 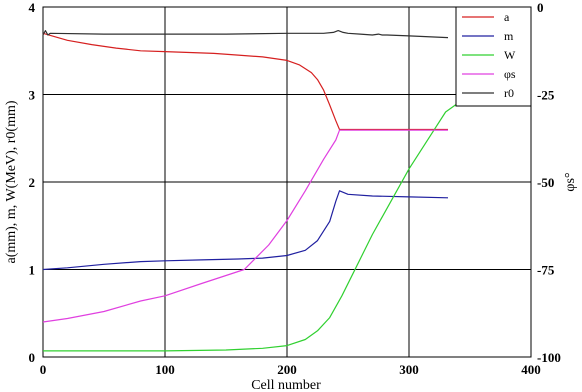 I want to click on series-line-m, so click(x=245, y=230).